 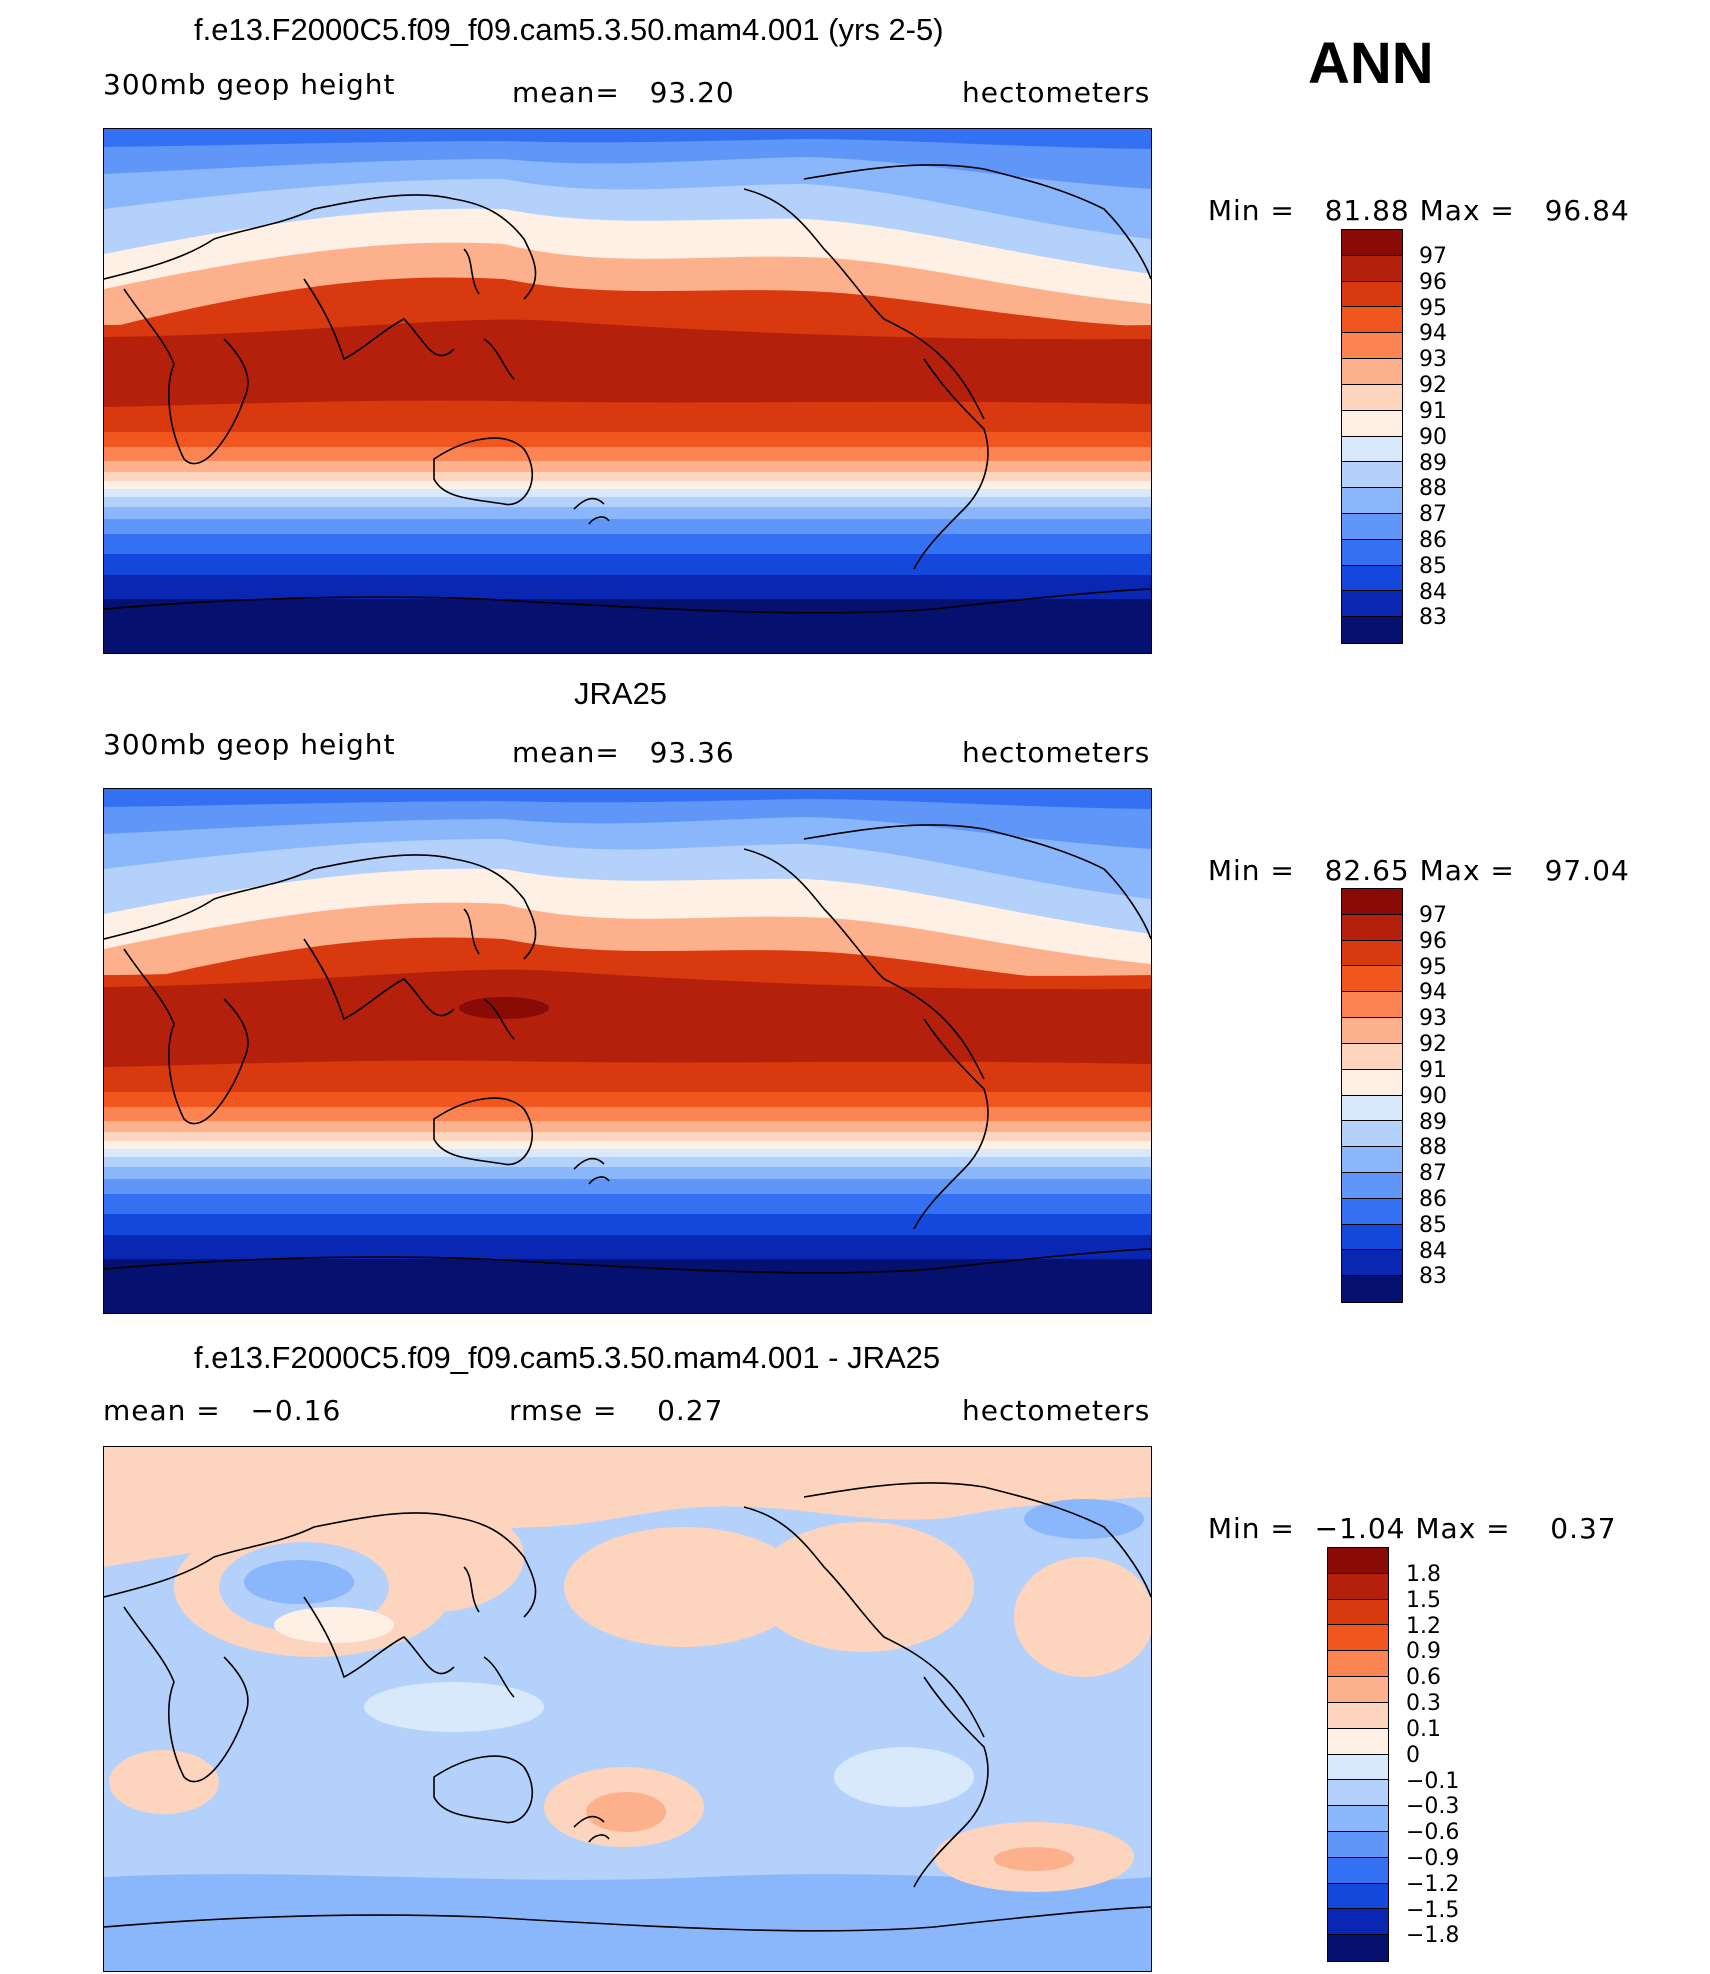 I want to click on colorbar-tick-label: −0.1, so click(x=1433, y=1781).